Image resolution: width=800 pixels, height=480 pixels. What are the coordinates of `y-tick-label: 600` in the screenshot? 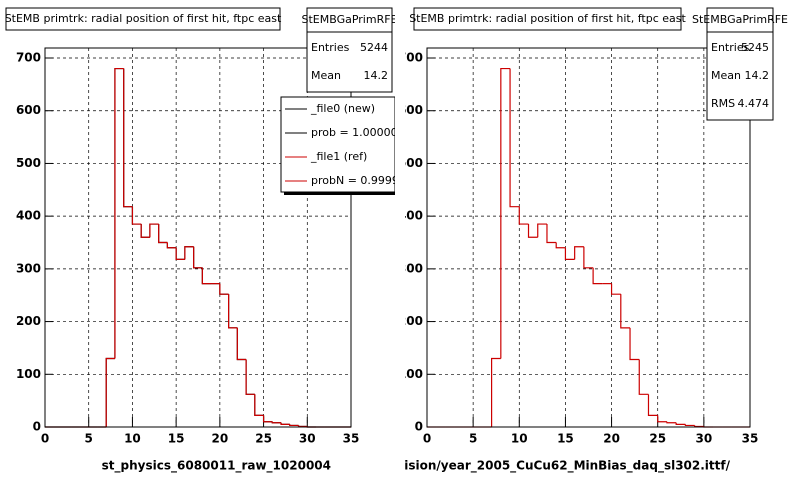 It's located at (28, 110).